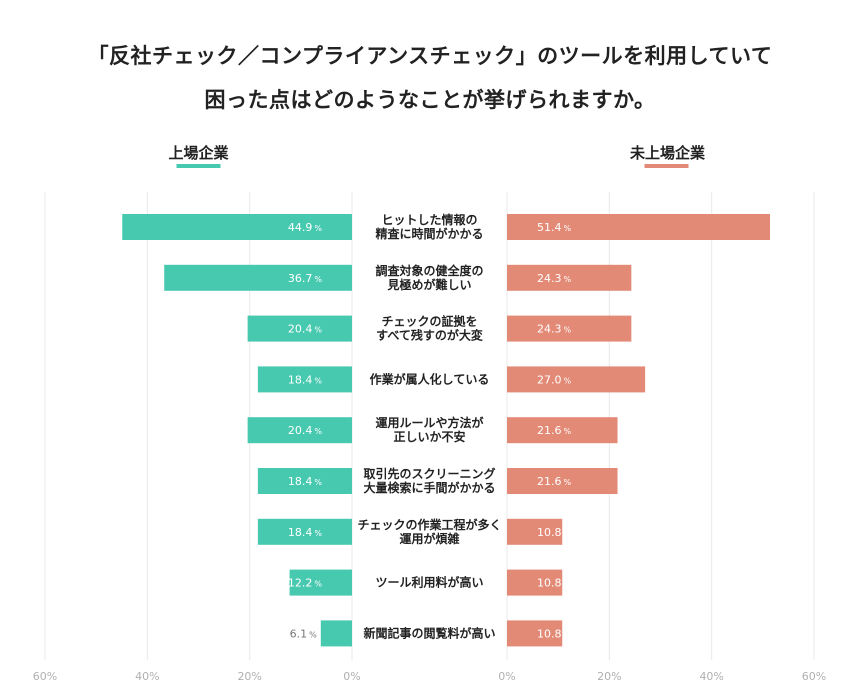 The width and height of the screenshot is (860, 700). I want to click on category-label: 取引先のスクリーニング, so click(429, 473).